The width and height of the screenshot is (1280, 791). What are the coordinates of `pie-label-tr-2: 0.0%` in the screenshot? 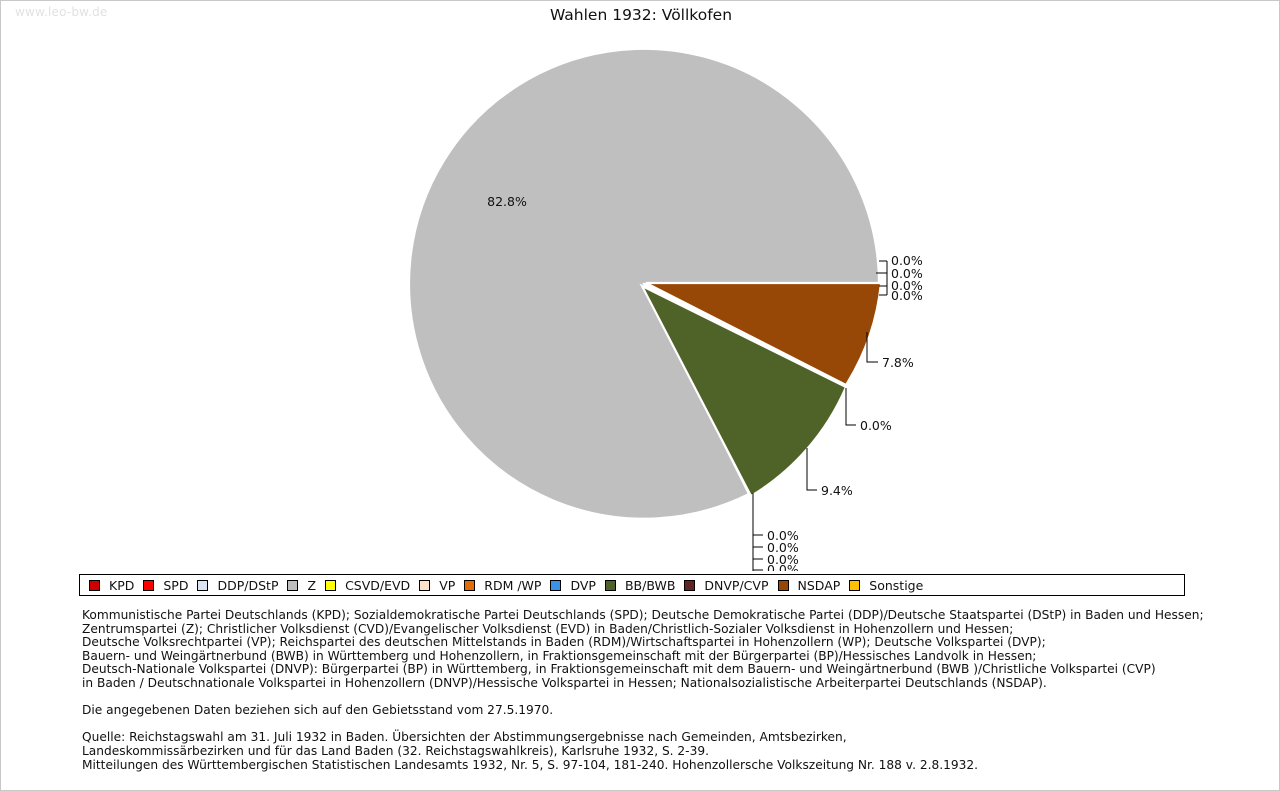 It's located at (907, 273).